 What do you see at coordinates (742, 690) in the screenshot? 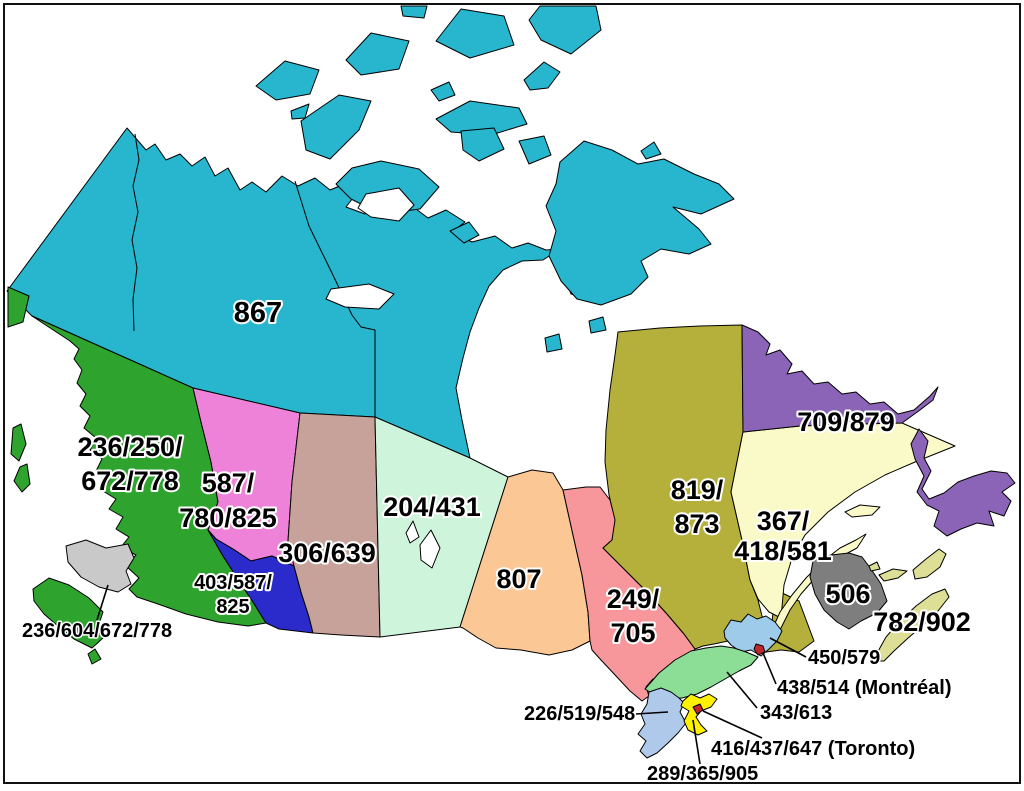
I see `leader-ontario-east` at bounding box center [742, 690].